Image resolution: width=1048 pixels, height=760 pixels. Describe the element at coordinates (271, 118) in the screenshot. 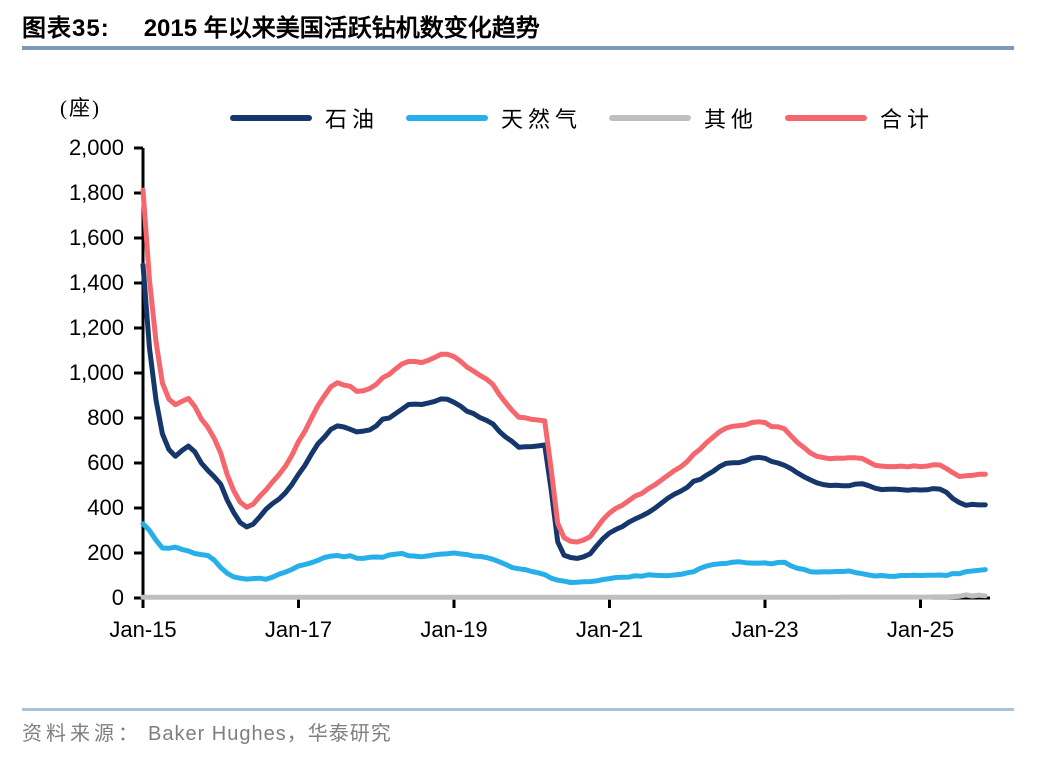

I see `legend-swatch-oil` at that location.